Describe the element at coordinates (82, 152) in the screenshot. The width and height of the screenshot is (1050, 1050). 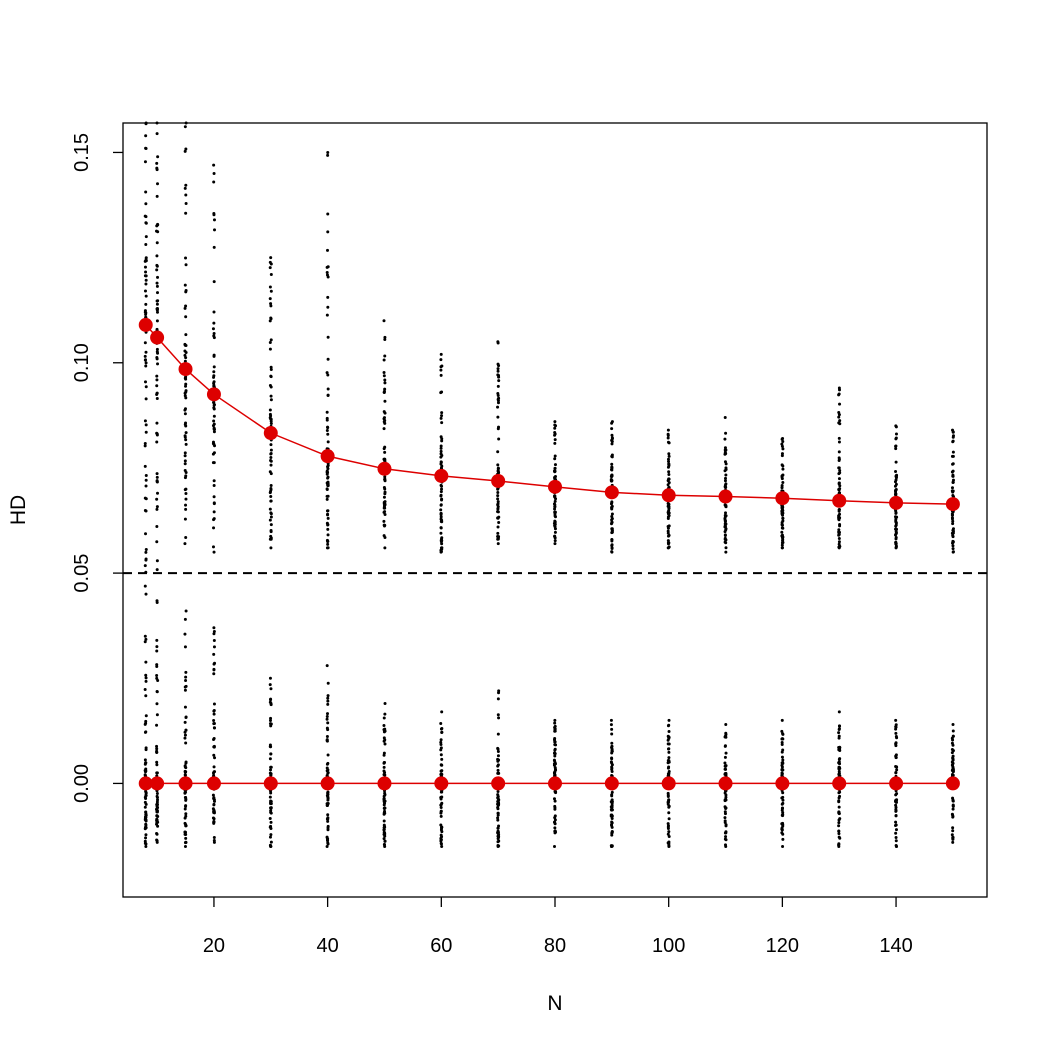
I see `y-tick-label: 0.15` at that location.